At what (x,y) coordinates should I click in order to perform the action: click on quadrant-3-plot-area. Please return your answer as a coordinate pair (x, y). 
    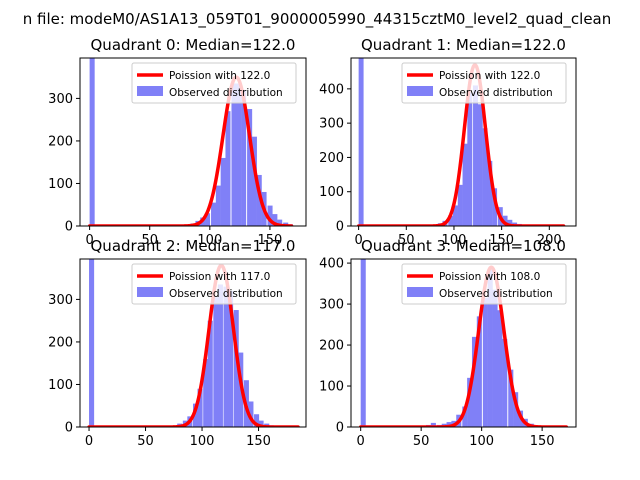
    Looking at the image, I should click on (463, 343).